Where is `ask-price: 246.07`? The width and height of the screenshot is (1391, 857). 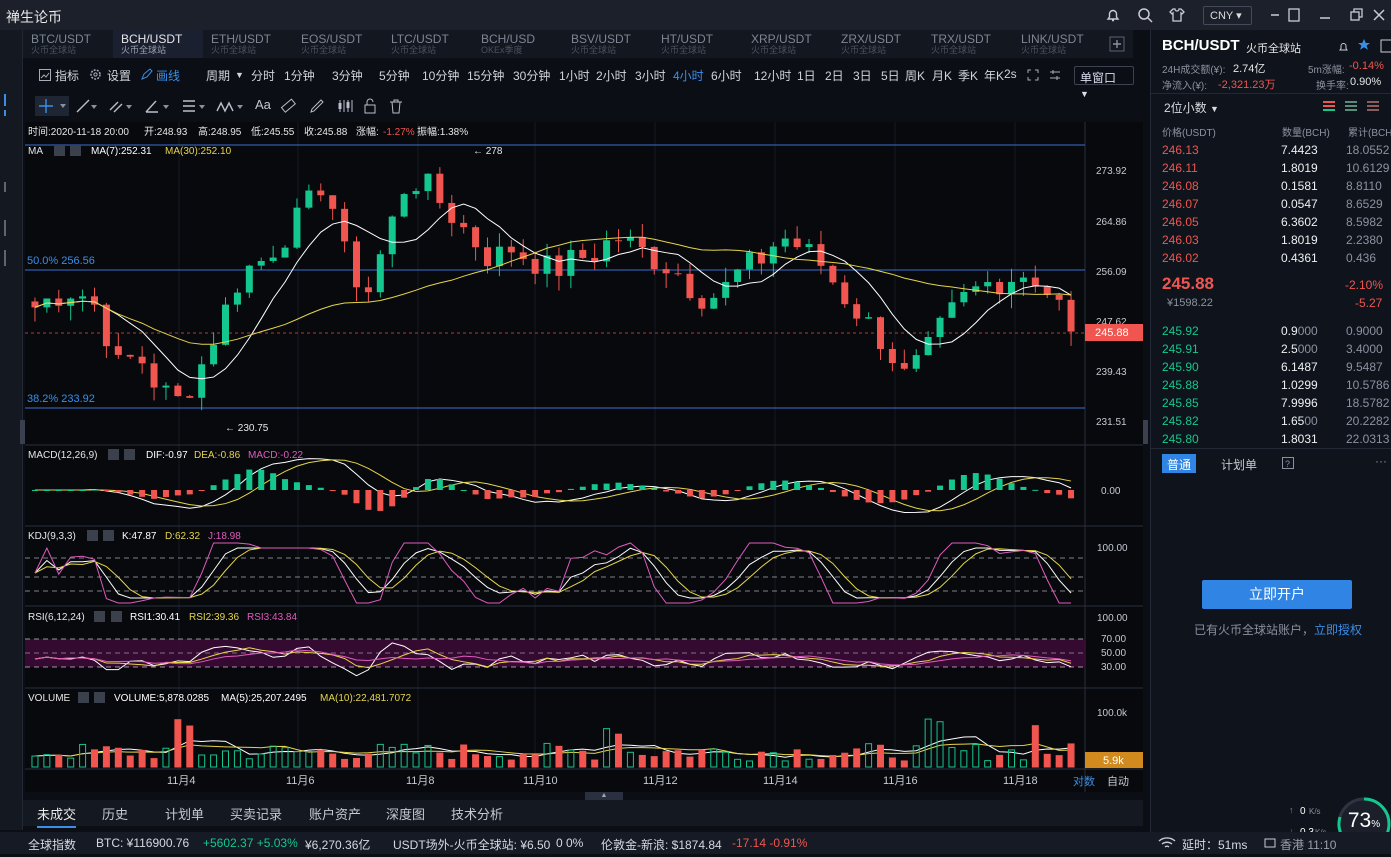 ask-price: 246.07 is located at coordinates (1180, 204).